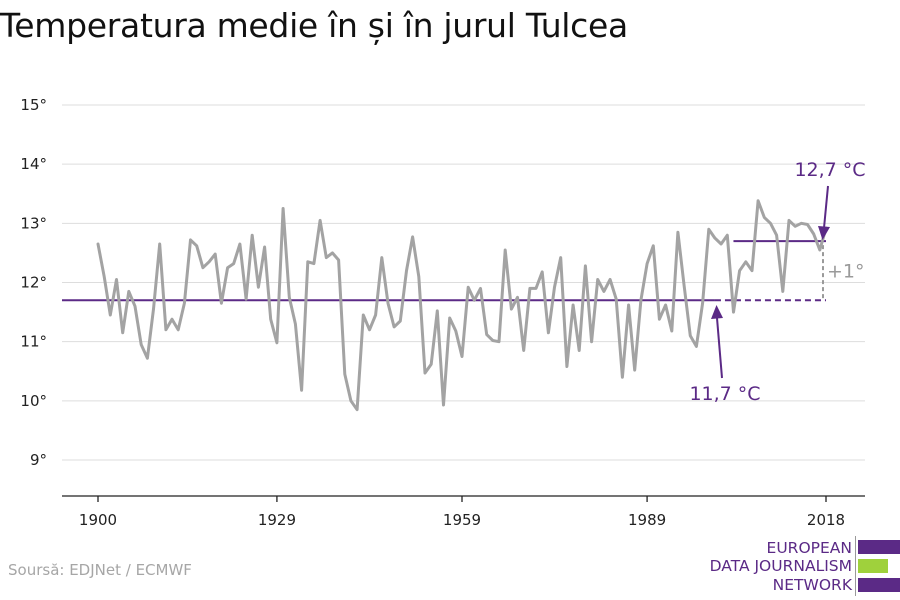 The height and width of the screenshot is (600, 900). What do you see at coordinates (33, 164) in the screenshot?
I see `y-tick-label-14: 14°` at bounding box center [33, 164].